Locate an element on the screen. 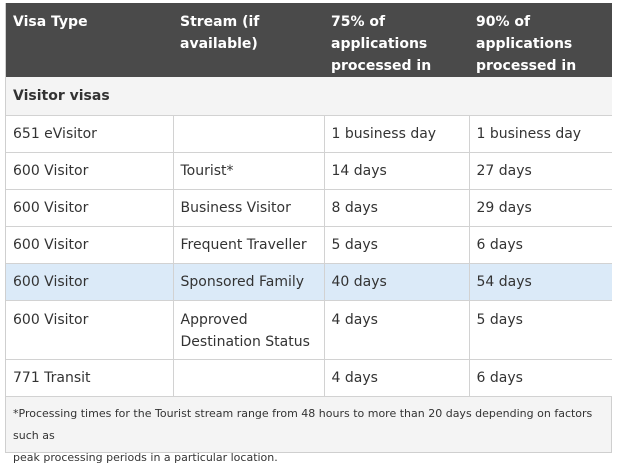 The width and height of the screenshot is (618, 469). table-row: 600 Visitor Tourist* 14 days 27 days is located at coordinates (309, 171).